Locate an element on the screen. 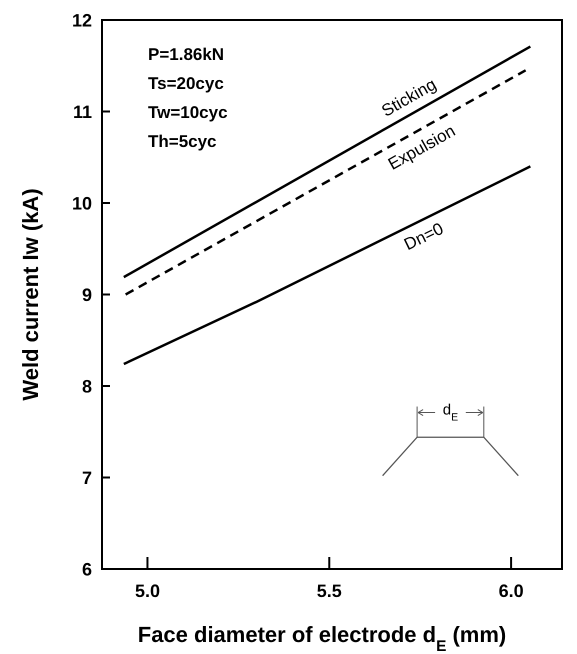  text: Dn=0 is located at coordinates (423, 236).